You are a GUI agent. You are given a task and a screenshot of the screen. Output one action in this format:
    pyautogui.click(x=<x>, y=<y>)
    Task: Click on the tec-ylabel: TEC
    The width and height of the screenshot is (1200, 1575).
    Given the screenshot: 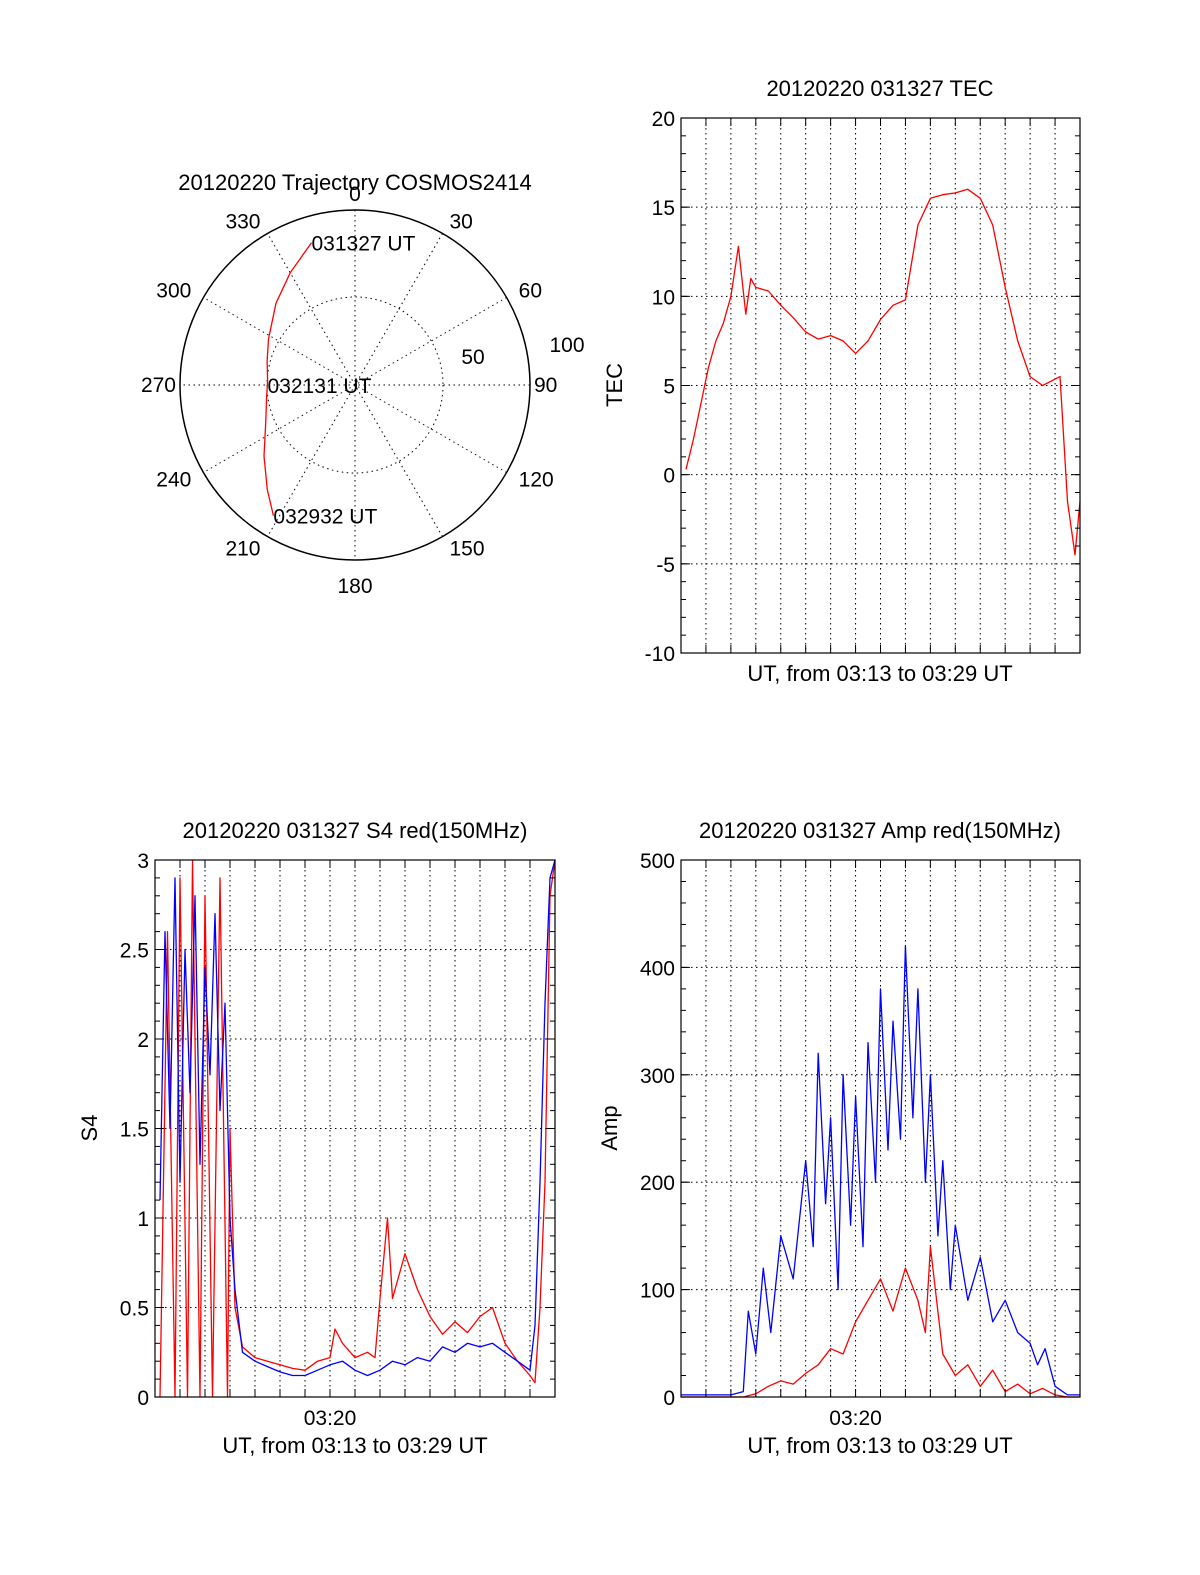 What is the action you would take?
    pyautogui.click(x=614, y=385)
    